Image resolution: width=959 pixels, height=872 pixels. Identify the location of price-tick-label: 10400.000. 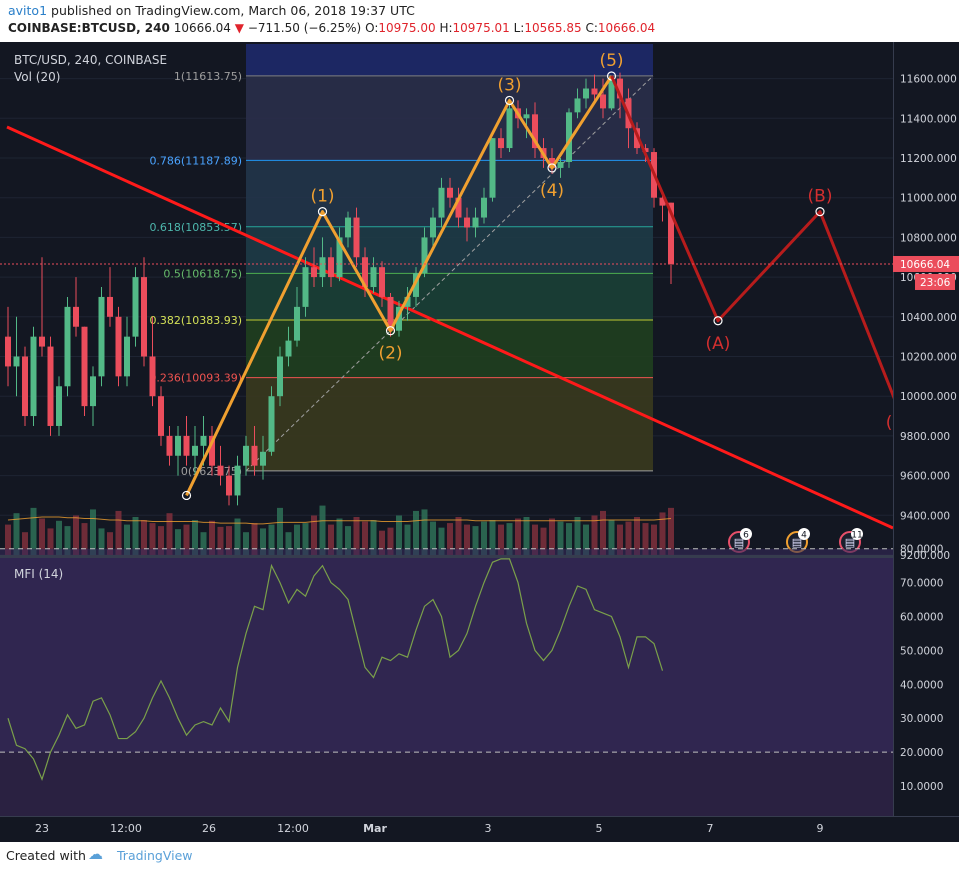
(928, 318).